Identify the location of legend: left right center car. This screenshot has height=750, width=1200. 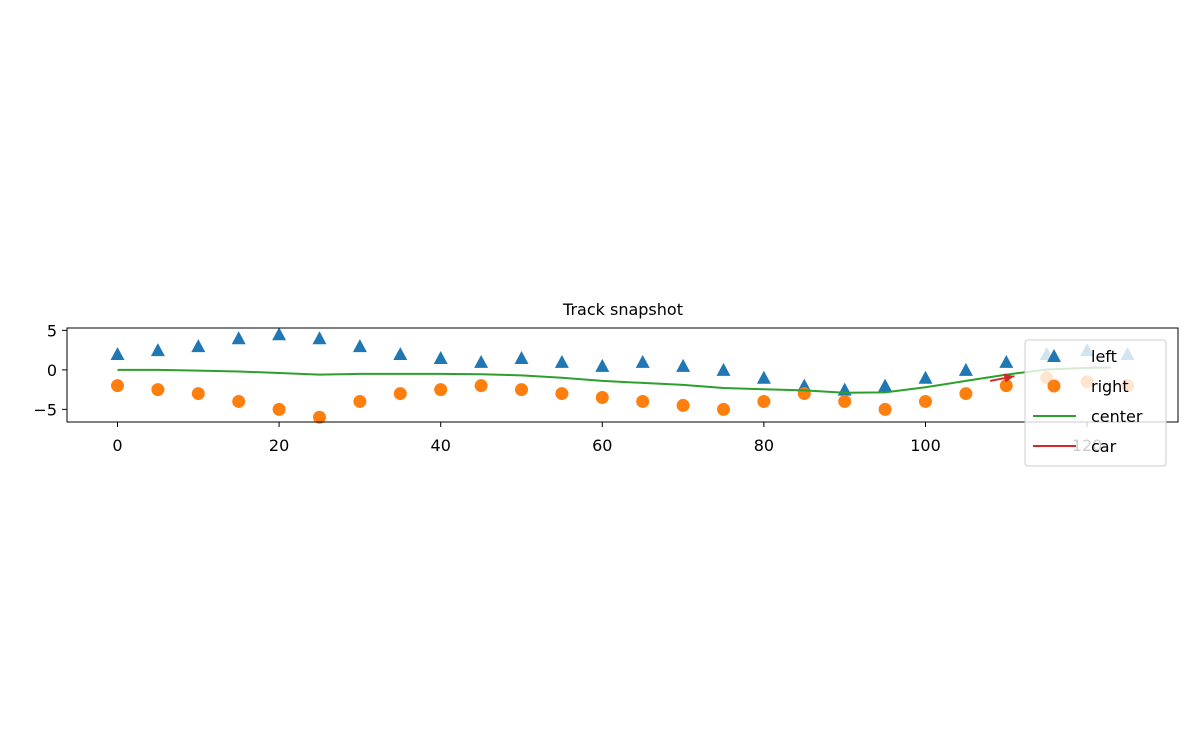
(1095, 403).